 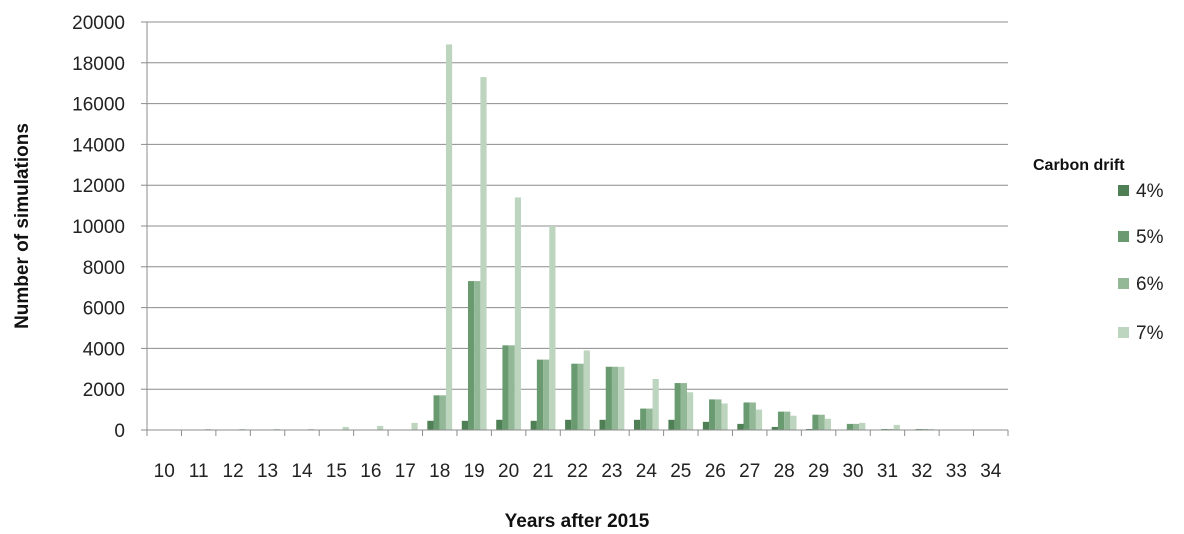 What do you see at coordinates (199, 471) in the screenshot?
I see `x-tick-label: 11` at bounding box center [199, 471].